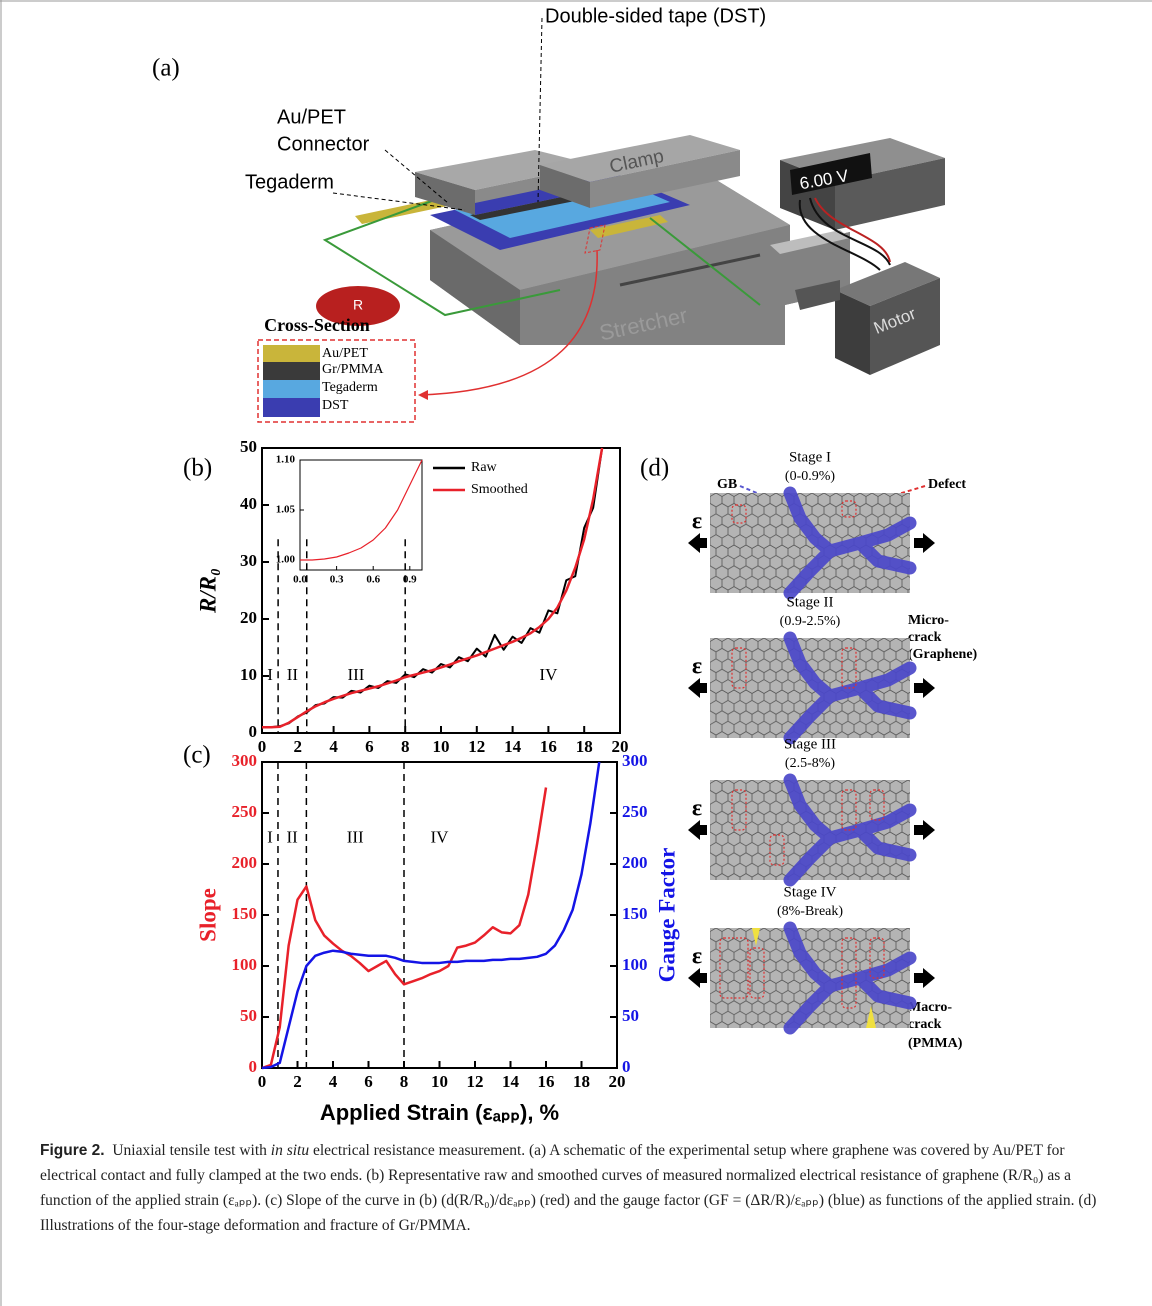  What do you see at coordinates (943, 654) in the screenshot?
I see `micro-crack-label: (Graphene)` at bounding box center [943, 654].